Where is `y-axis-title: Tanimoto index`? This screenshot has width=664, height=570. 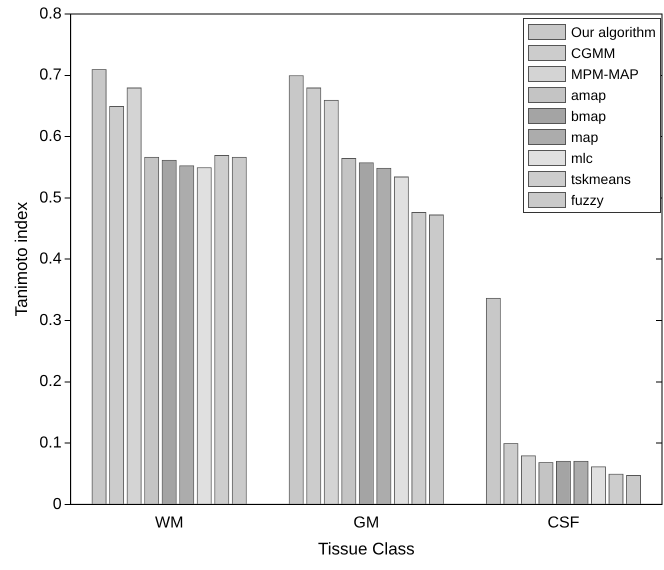 y-axis-title: Tanimoto index is located at coordinates (21, 259).